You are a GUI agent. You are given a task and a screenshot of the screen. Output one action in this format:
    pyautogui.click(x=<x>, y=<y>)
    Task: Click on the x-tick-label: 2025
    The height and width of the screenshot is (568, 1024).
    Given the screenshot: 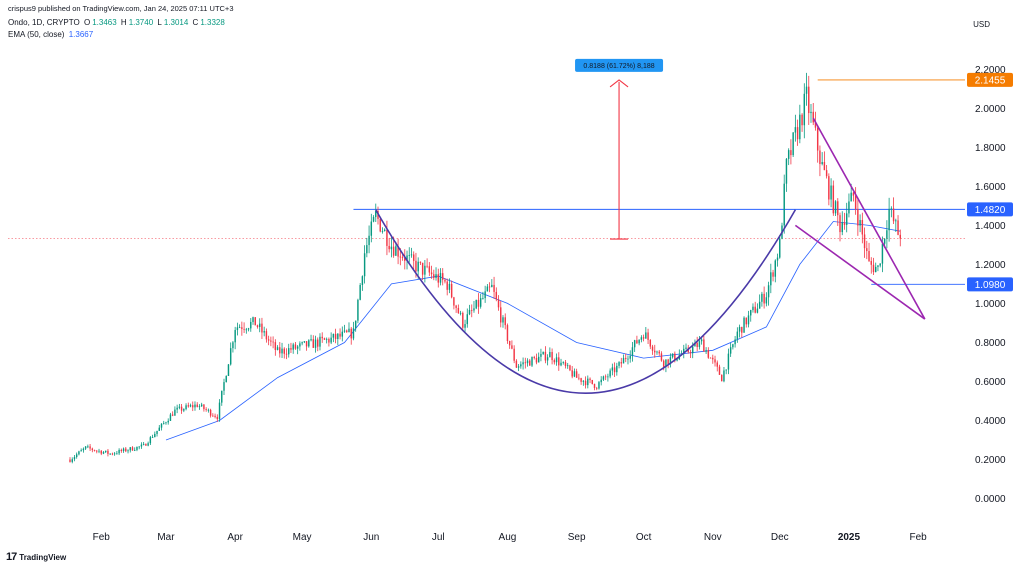 What is the action you would take?
    pyautogui.click(x=849, y=537)
    